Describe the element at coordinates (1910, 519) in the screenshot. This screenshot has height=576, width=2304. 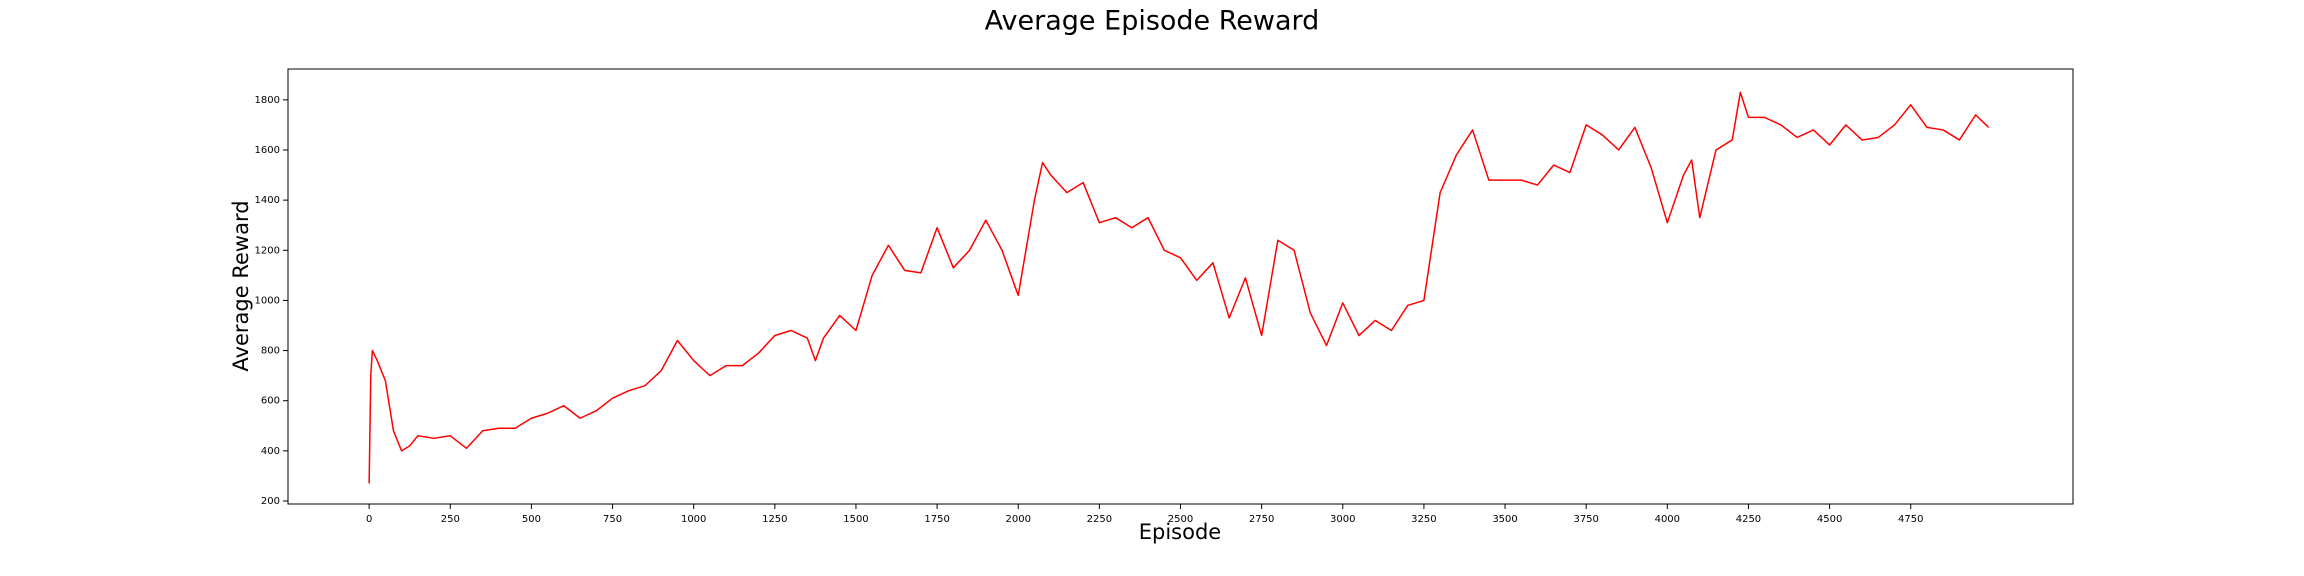
I see `x-tick-label: 4750` at that location.